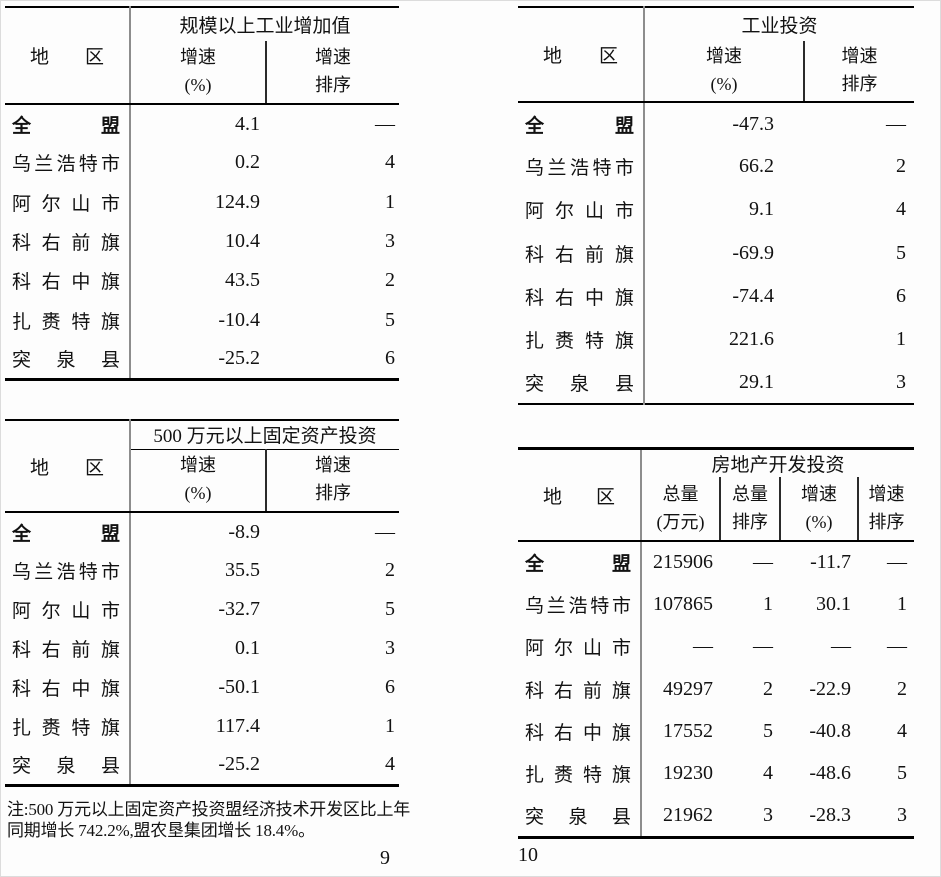 Image resolution: width=941 pixels, height=877 pixels. What do you see at coordinates (202, 648) in the screenshot?
I see `table-row: 科右前旗 0.1 3` at bounding box center [202, 648].